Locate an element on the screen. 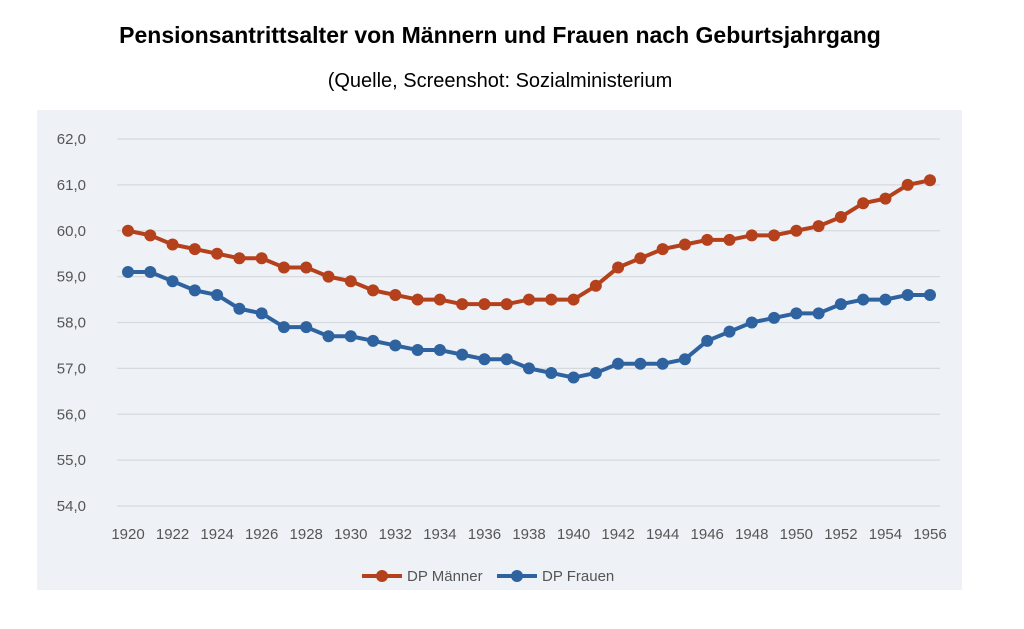 The height and width of the screenshot is (629, 1024). y-tick-label: 59,0 is located at coordinates (71, 277).